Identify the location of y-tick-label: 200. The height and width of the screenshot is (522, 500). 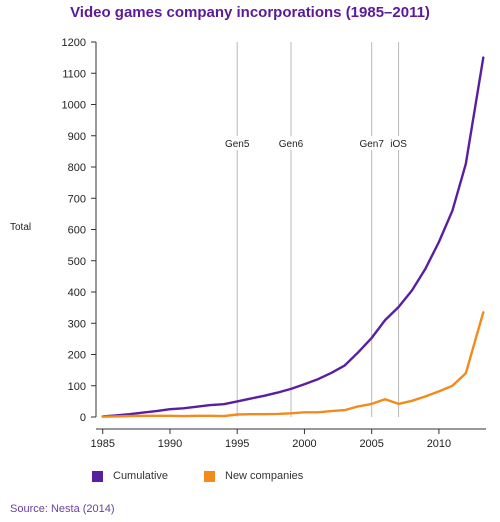
(77, 356).